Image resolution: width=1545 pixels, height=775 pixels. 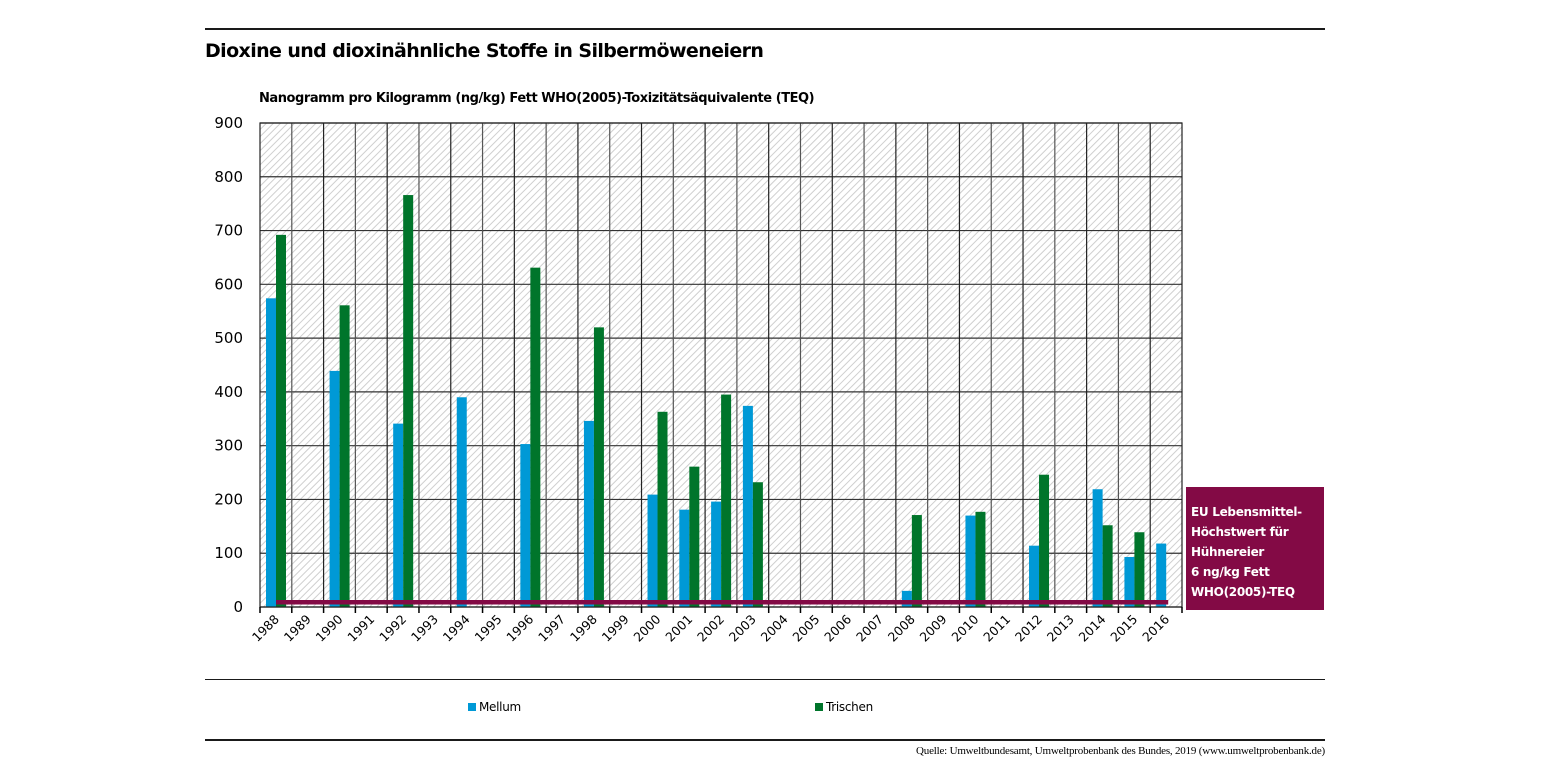 What do you see at coordinates (694, 536) in the screenshot?
I see `bar-trischen-2001` at bounding box center [694, 536].